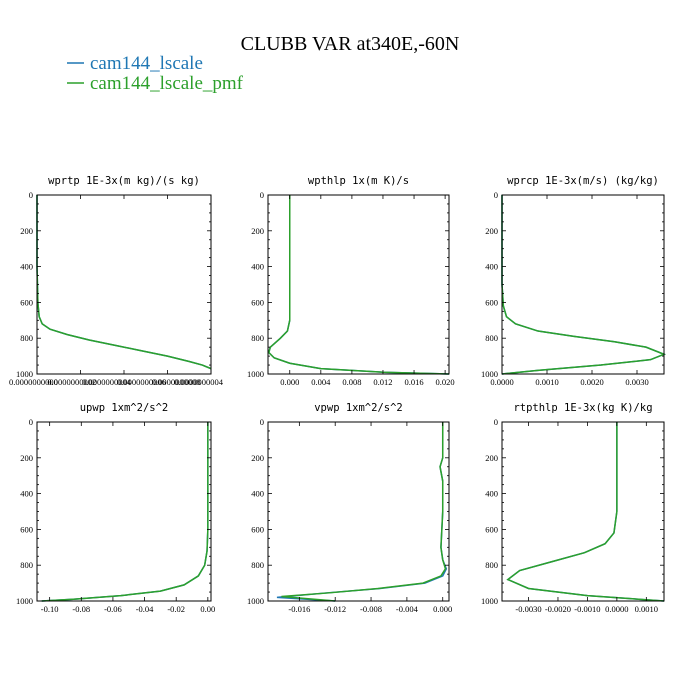 Image resolution: width=700 pixels, height=700 pixels. Describe the element at coordinates (558, 609) in the screenshot. I see `x-tick-label: -0.0020` at that location.